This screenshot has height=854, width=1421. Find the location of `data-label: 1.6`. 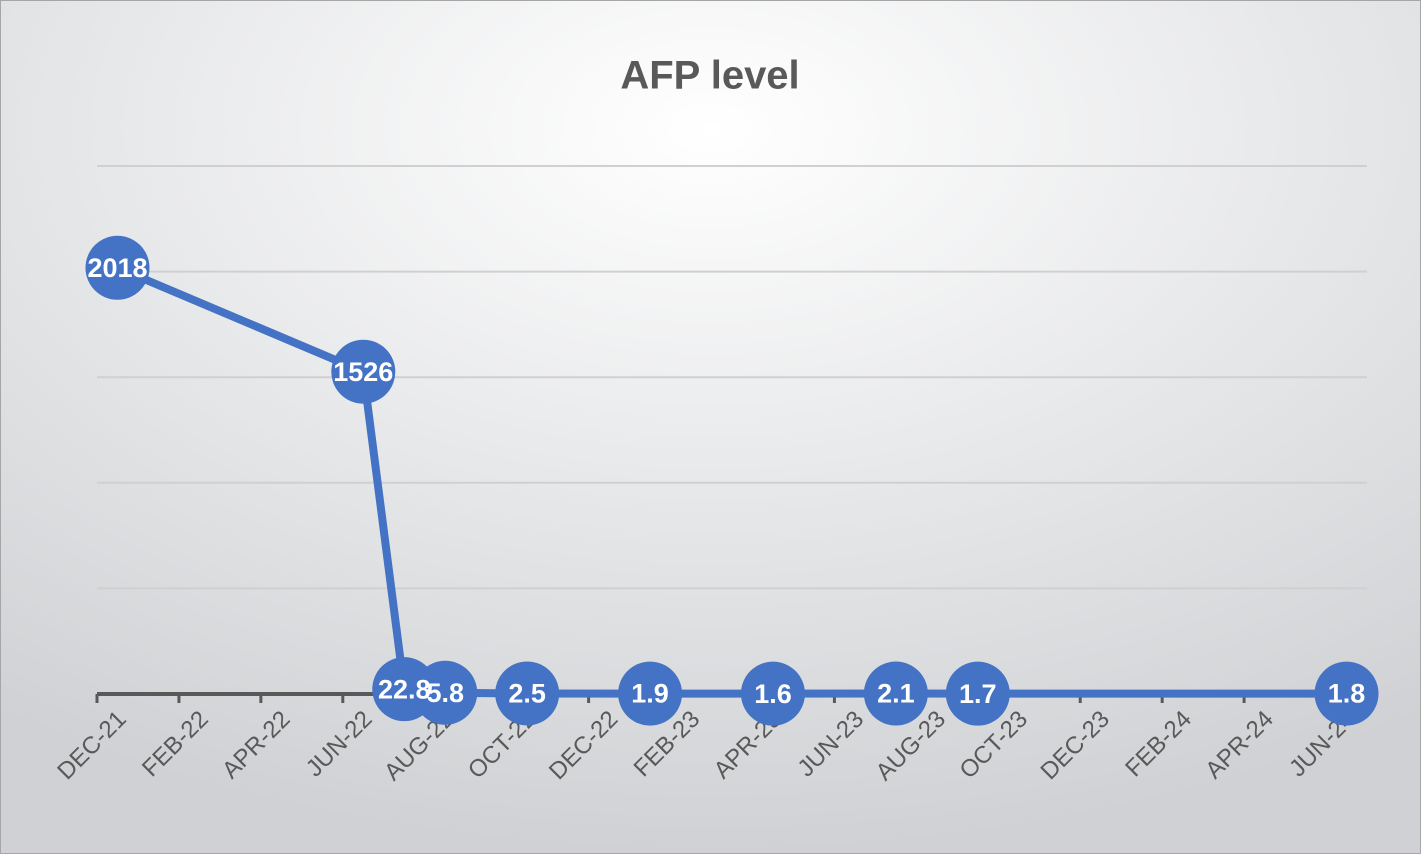

data-label: 1.6 is located at coordinates (773, 694).